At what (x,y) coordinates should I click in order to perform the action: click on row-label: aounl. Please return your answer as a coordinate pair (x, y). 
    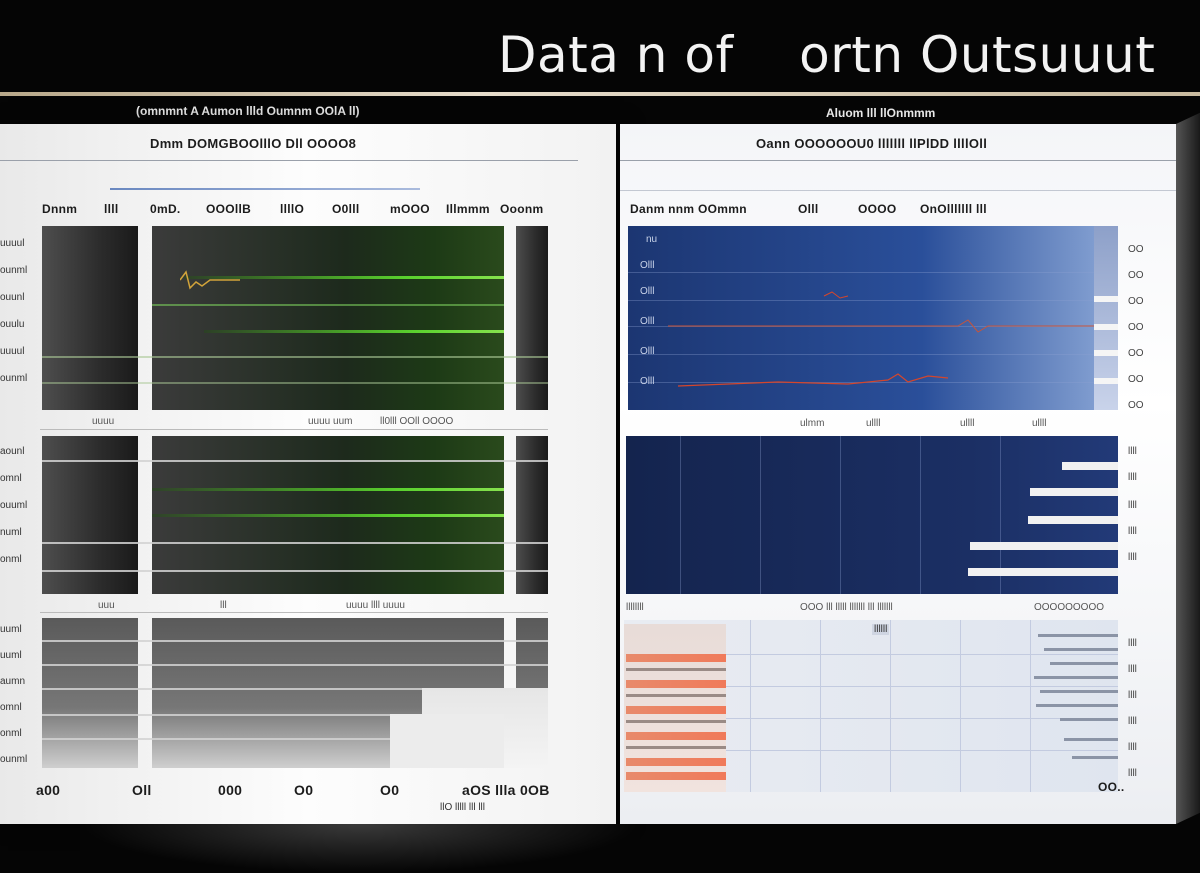
    Looking at the image, I should click on (12, 451).